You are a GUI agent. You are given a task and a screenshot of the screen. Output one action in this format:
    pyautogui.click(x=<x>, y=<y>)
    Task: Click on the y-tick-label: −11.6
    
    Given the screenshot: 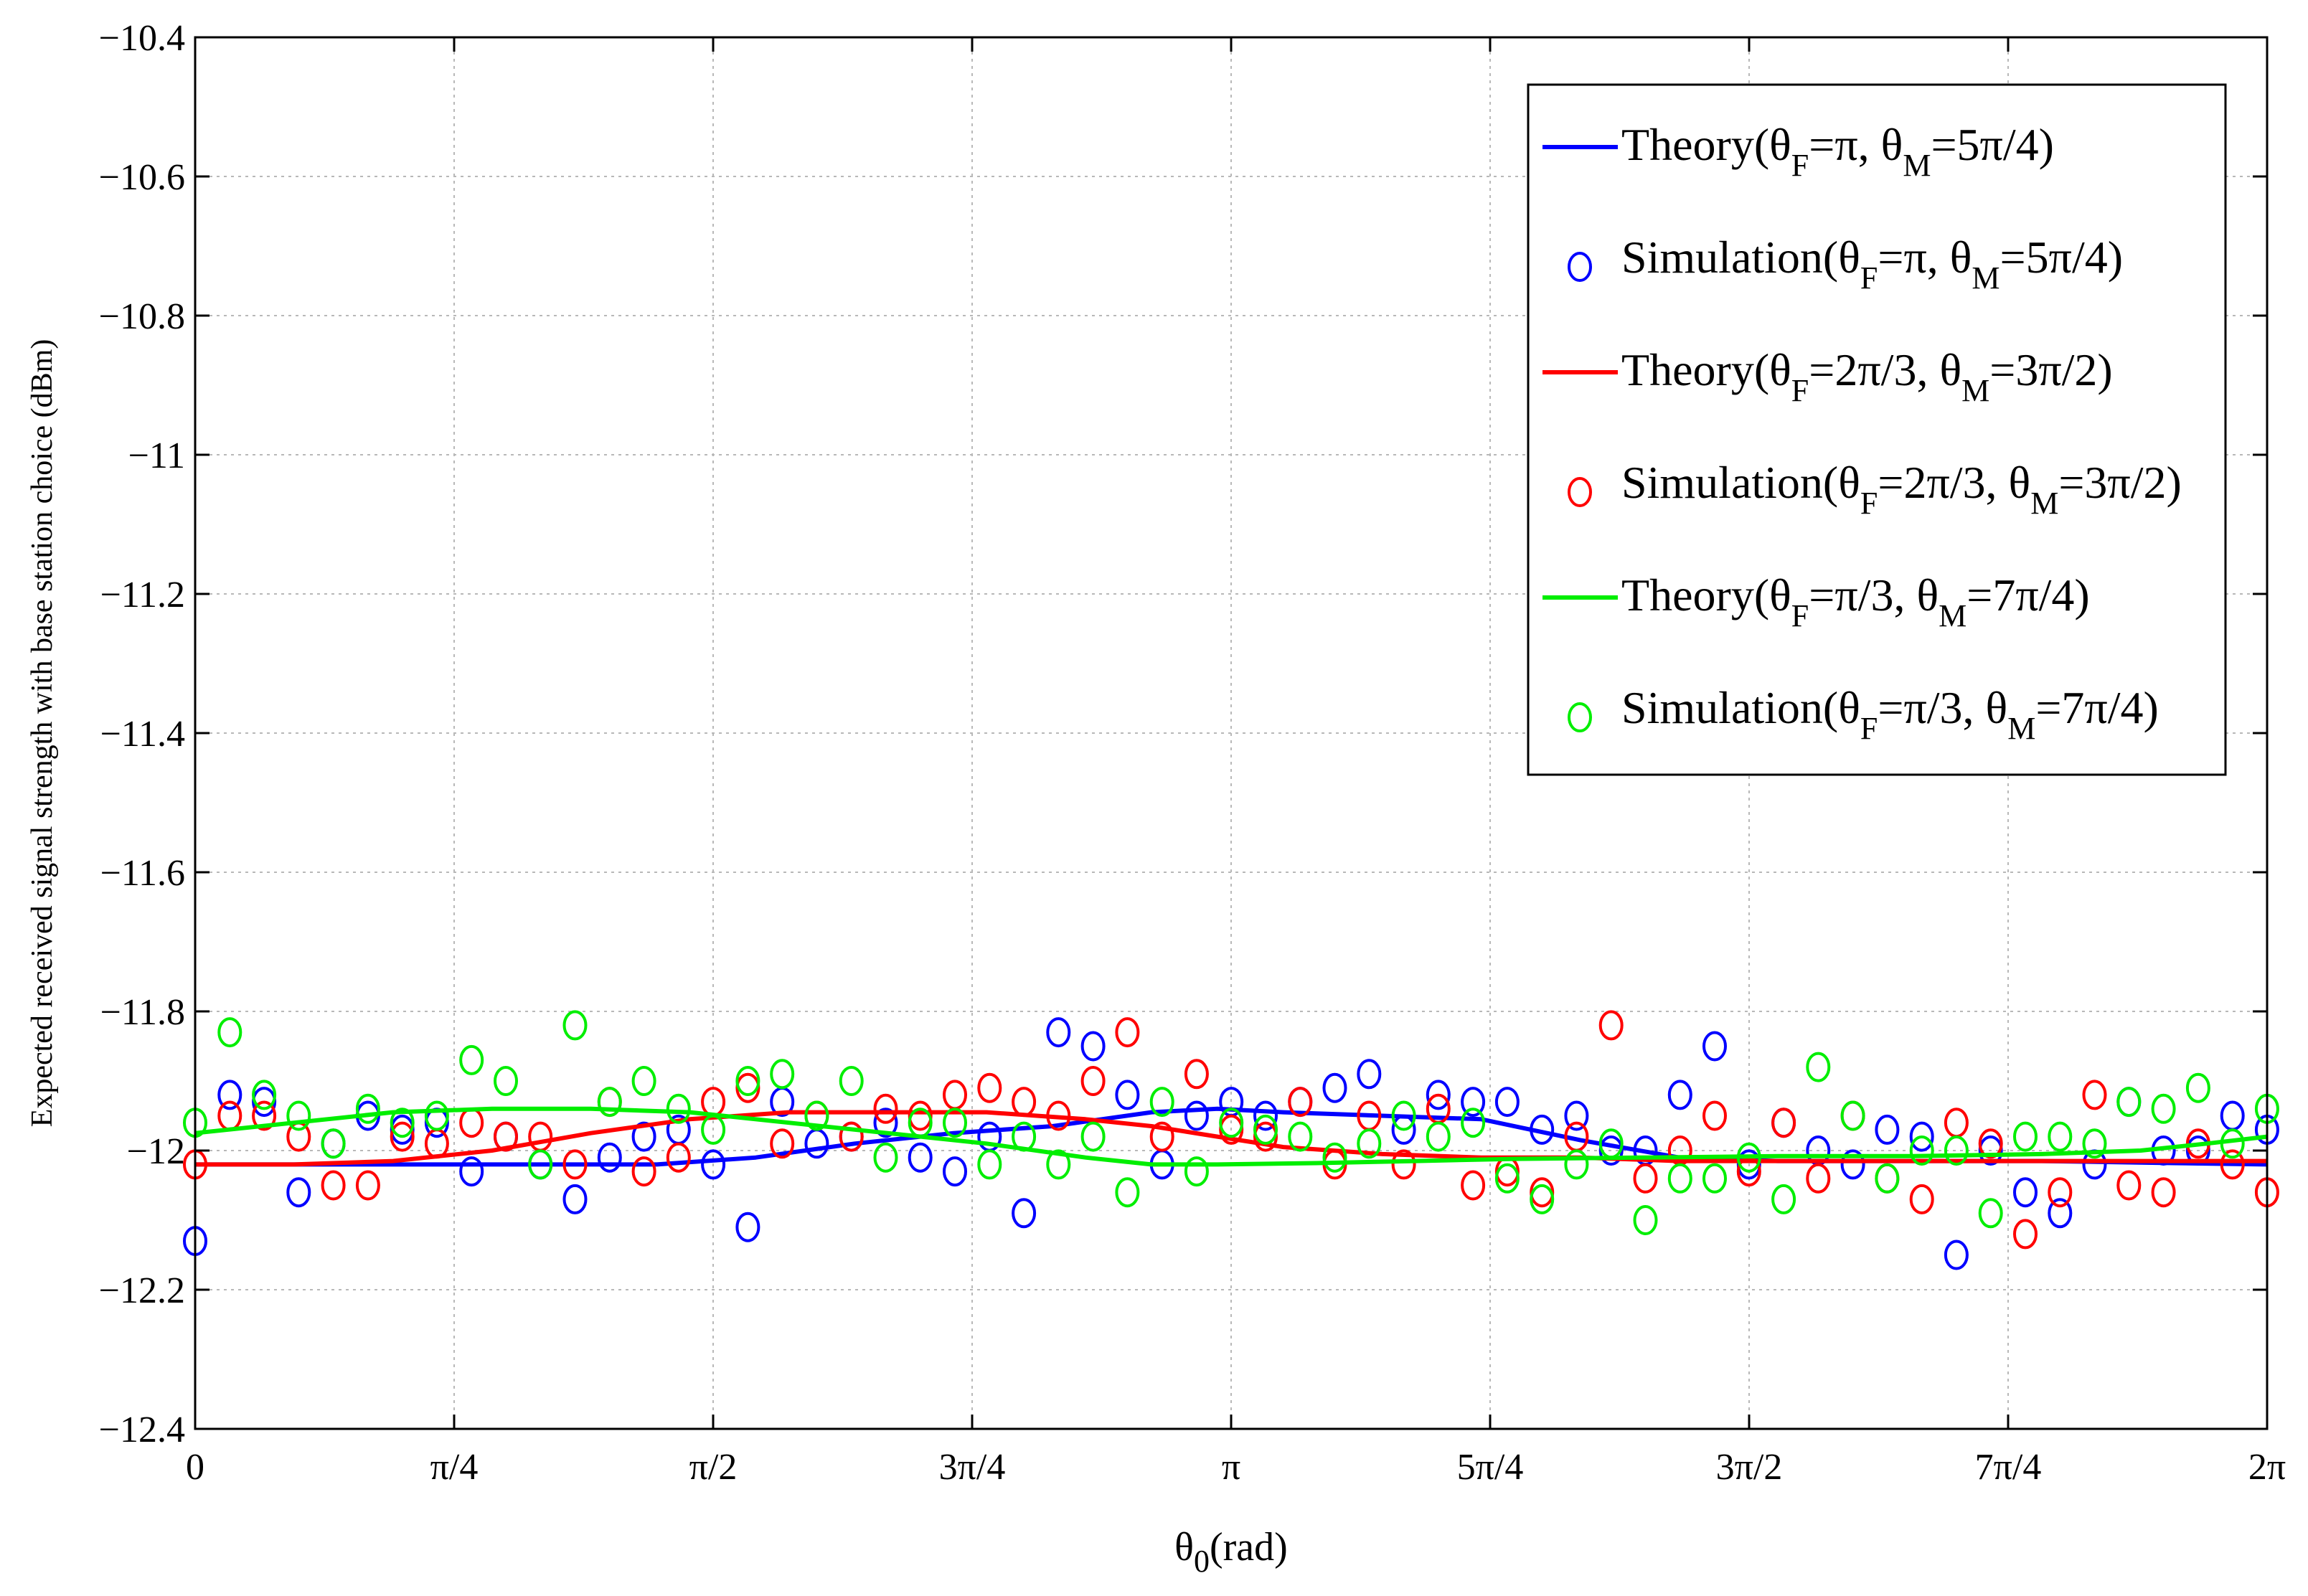 What is the action you would take?
    pyautogui.click(x=142, y=873)
    